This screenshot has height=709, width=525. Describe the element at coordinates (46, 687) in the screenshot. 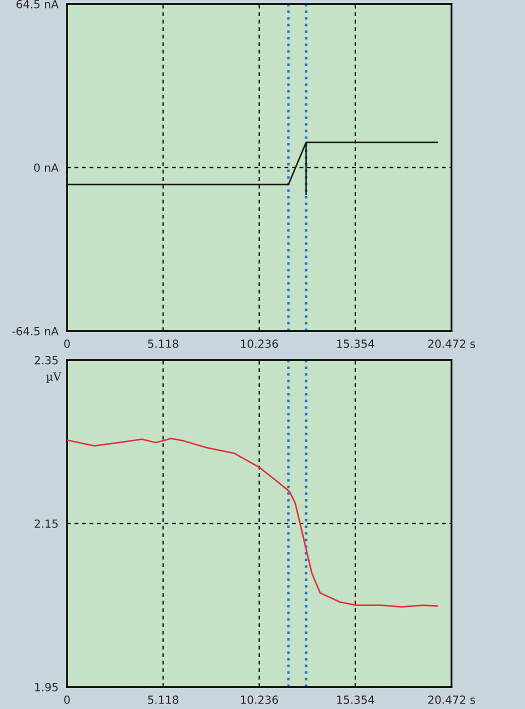

I see `y-tick-label: 1.95` at that location.